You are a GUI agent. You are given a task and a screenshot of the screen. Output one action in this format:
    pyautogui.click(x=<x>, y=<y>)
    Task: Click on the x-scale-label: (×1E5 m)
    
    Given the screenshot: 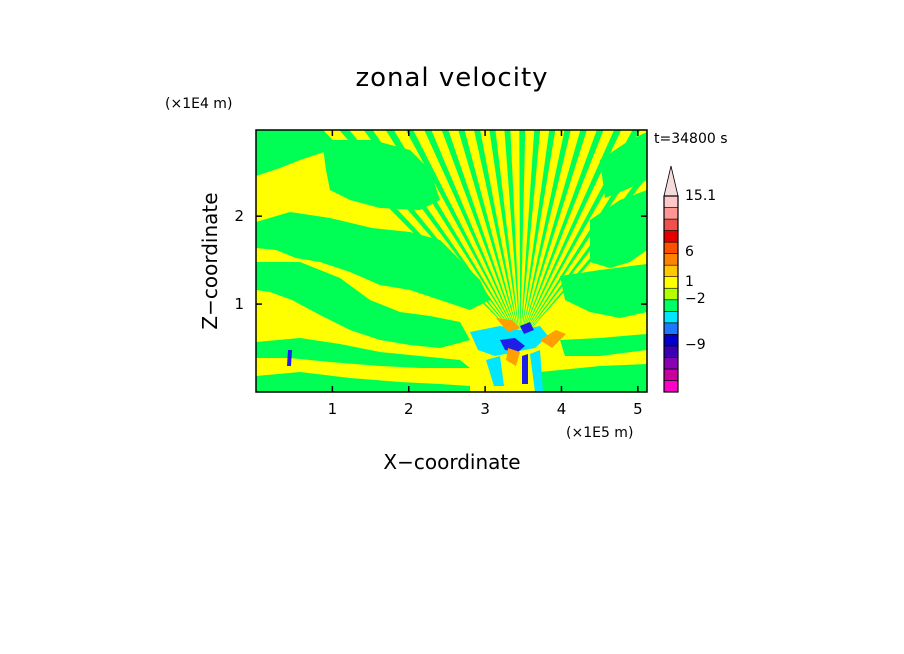 What is the action you would take?
    pyautogui.click(x=599, y=433)
    